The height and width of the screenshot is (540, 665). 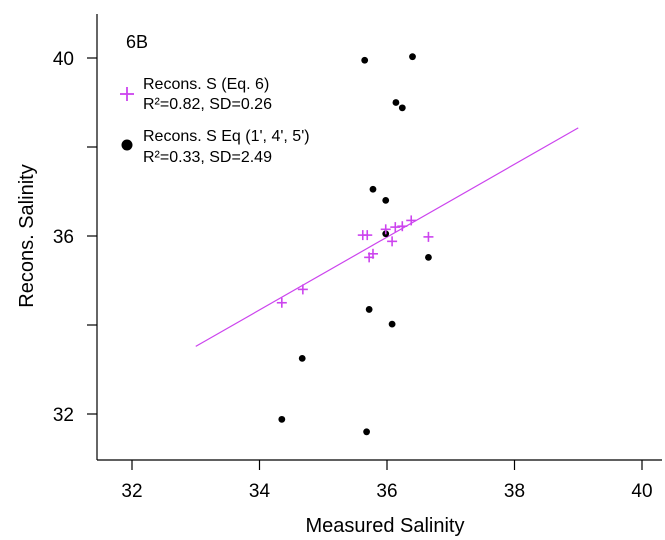 I want to click on panel-label: 6B, so click(x=137, y=42).